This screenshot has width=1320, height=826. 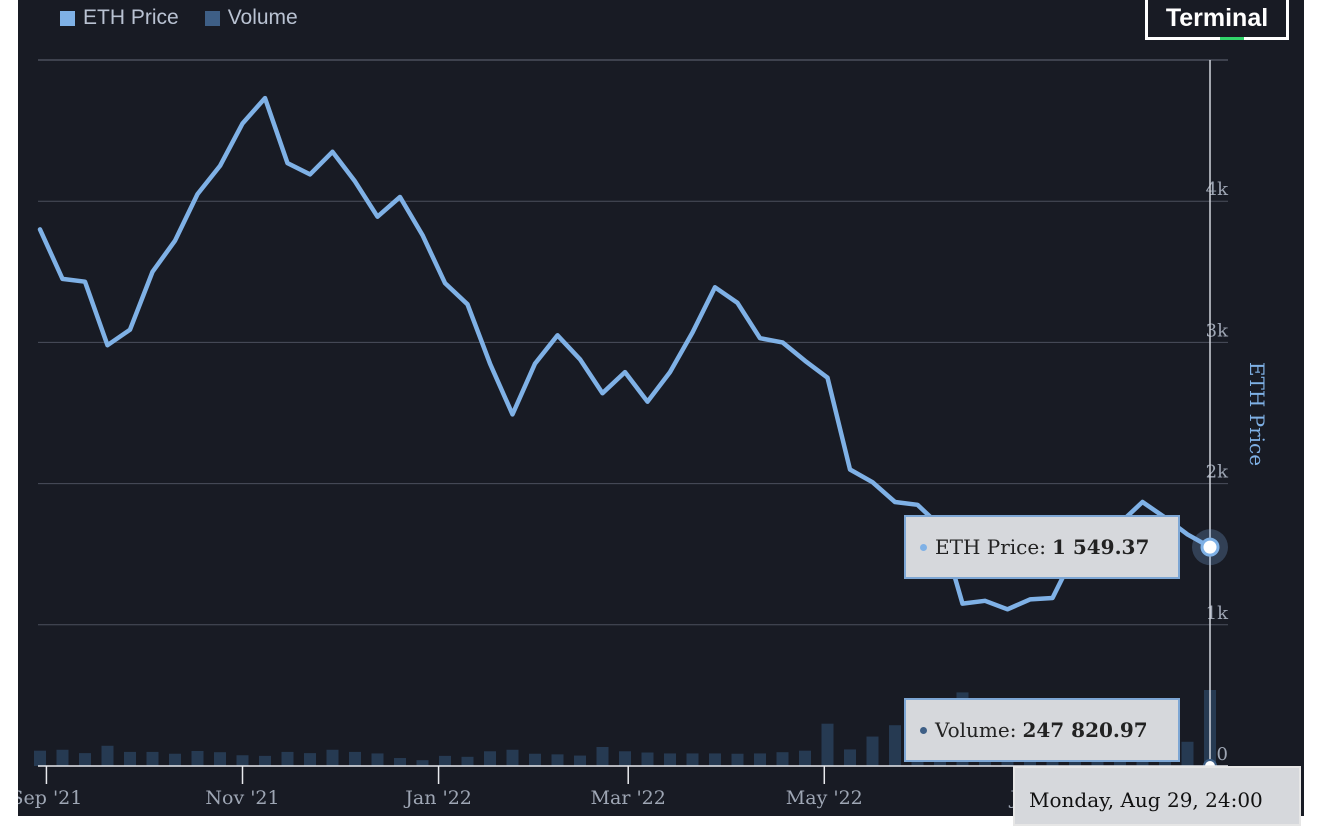 What do you see at coordinates (262, 17) in the screenshot?
I see `legend-label-volume: Volume` at bounding box center [262, 17].